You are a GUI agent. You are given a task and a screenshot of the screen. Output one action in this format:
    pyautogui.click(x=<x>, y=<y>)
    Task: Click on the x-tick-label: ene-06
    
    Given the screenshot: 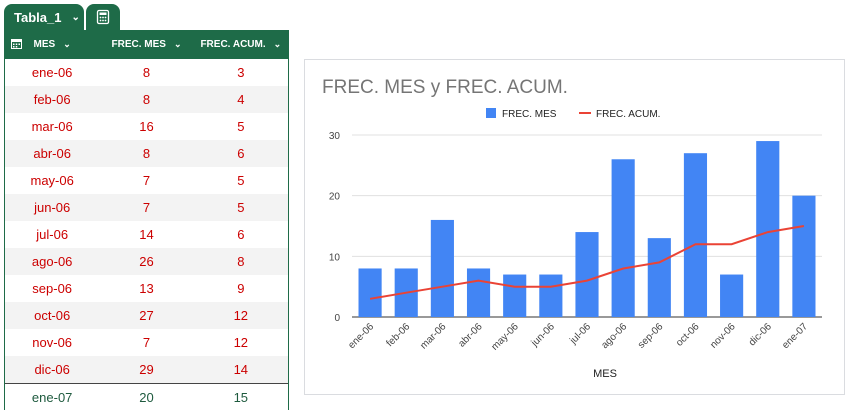 What is the action you would take?
    pyautogui.click(x=361, y=336)
    